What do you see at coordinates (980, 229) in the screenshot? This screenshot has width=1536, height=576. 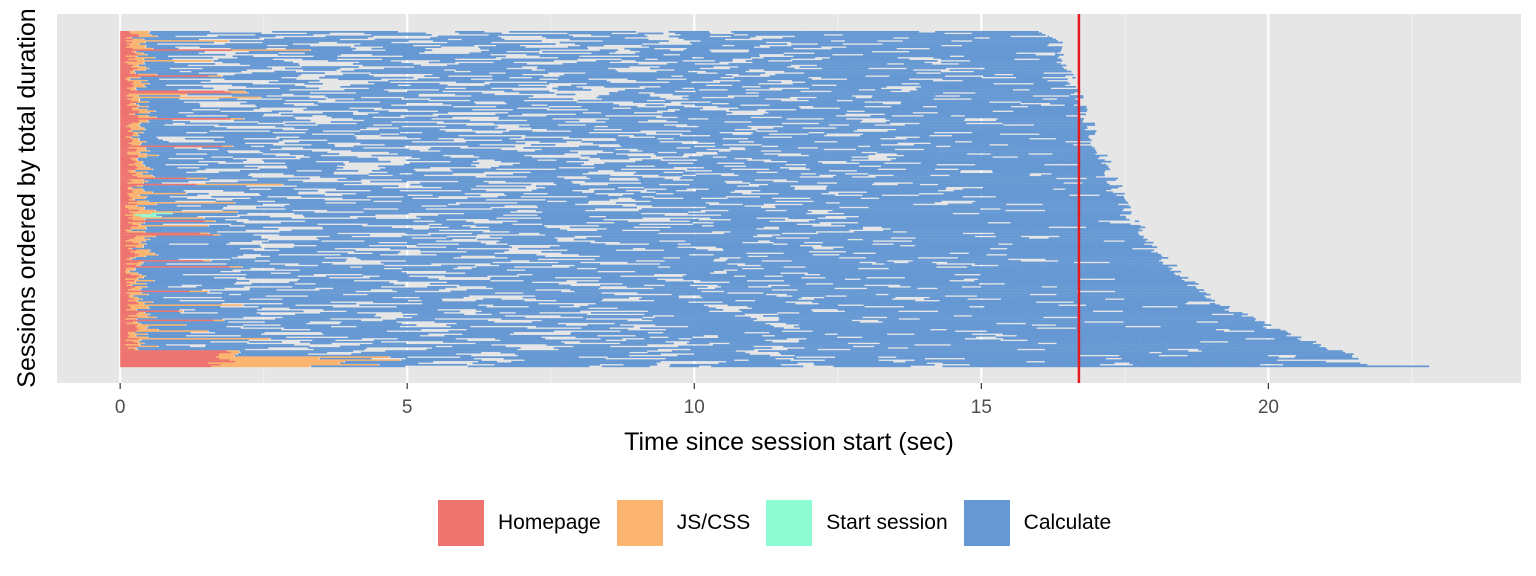 I see `session-segment-2066` at bounding box center [980, 229].